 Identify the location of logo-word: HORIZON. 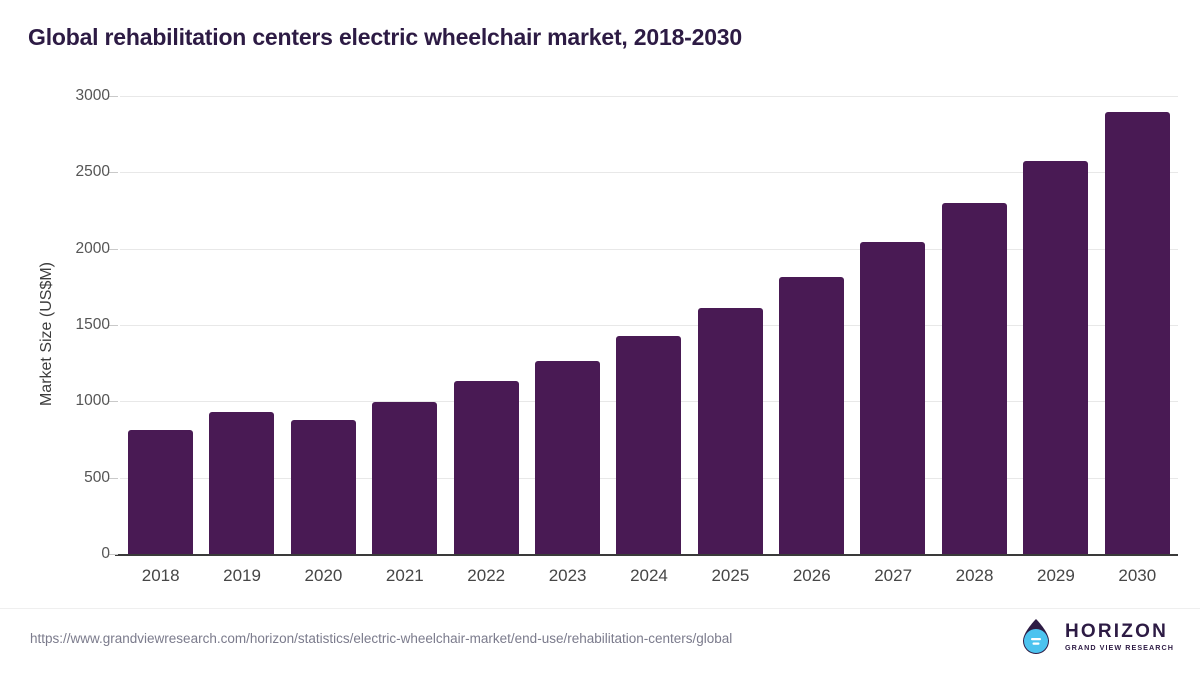
(1116, 632).